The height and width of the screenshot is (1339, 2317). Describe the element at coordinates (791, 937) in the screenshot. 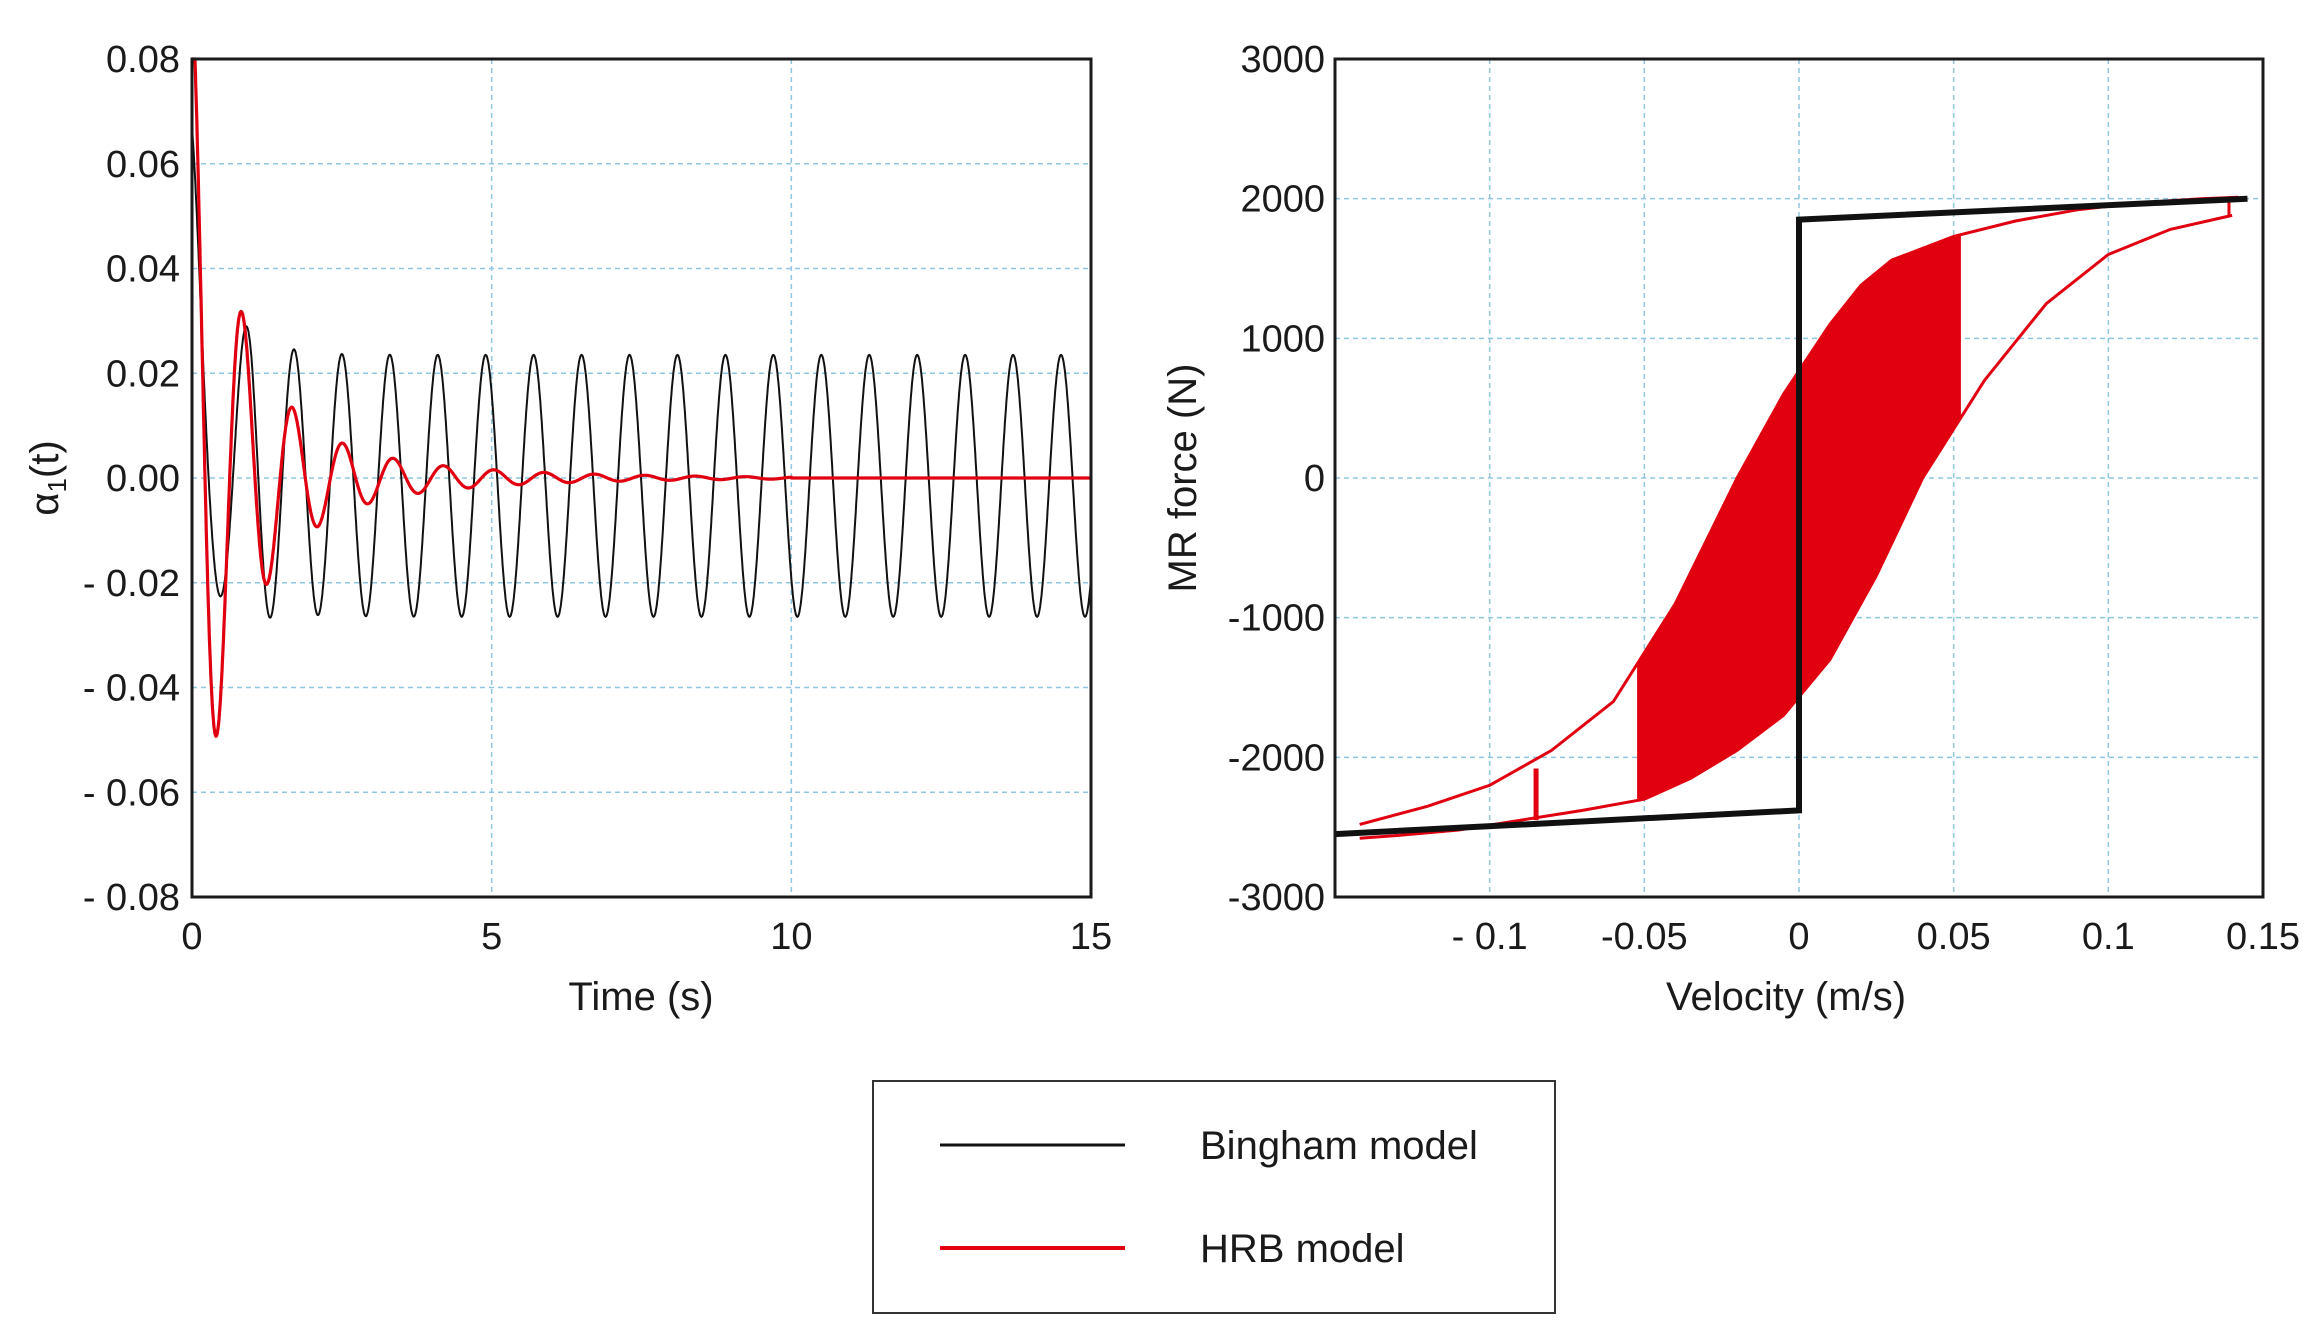

I see `left-x-tick-label: 10` at that location.